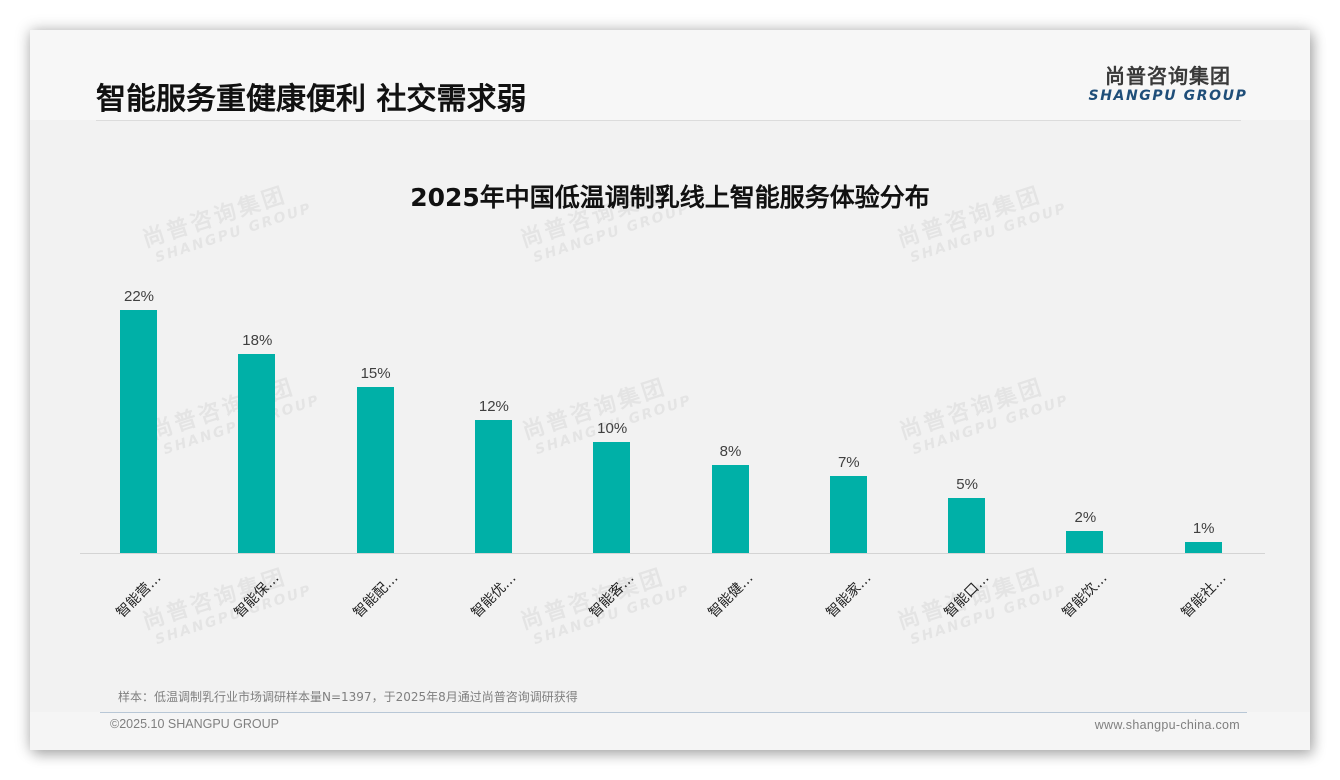  What do you see at coordinates (670, 75) in the screenshot?
I see `header-band` at bounding box center [670, 75].